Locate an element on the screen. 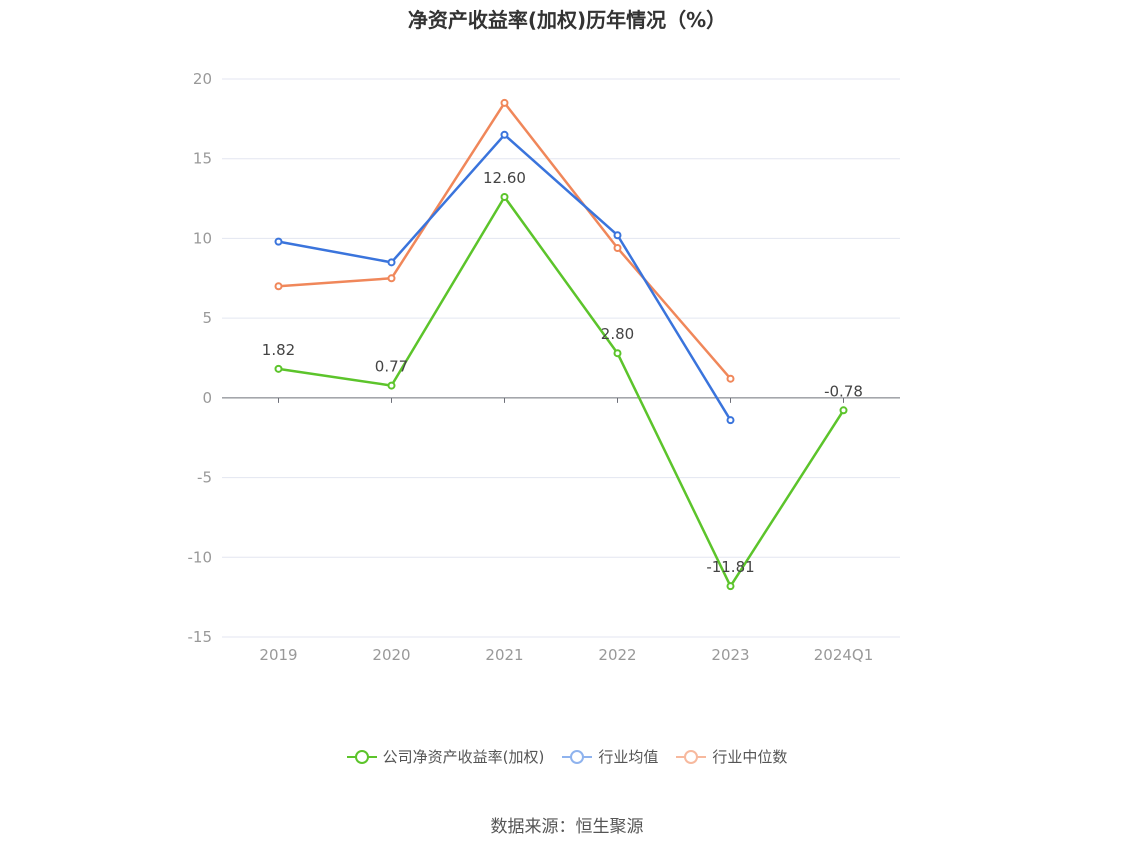 This screenshot has height=849, width=1134. x-tick-label: 2019 is located at coordinates (278, 655).